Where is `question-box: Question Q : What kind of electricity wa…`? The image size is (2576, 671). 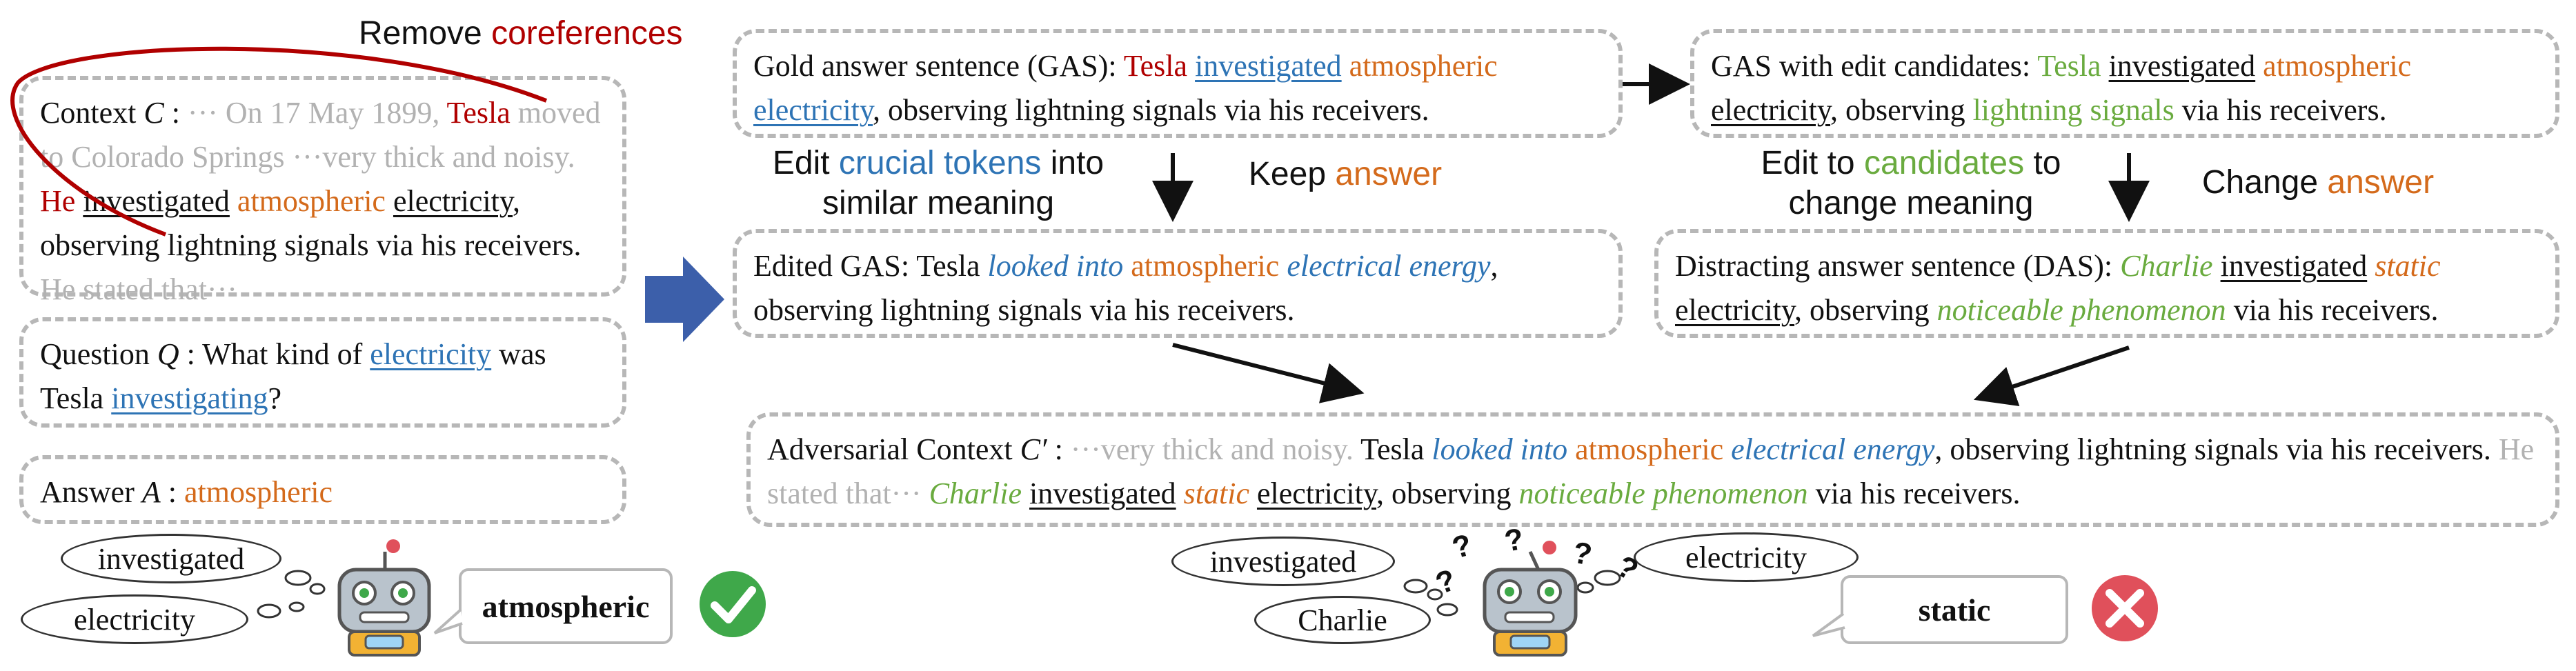 question-box: Question Q : What kind of electricity wa… is located at coordinates (322, 372).